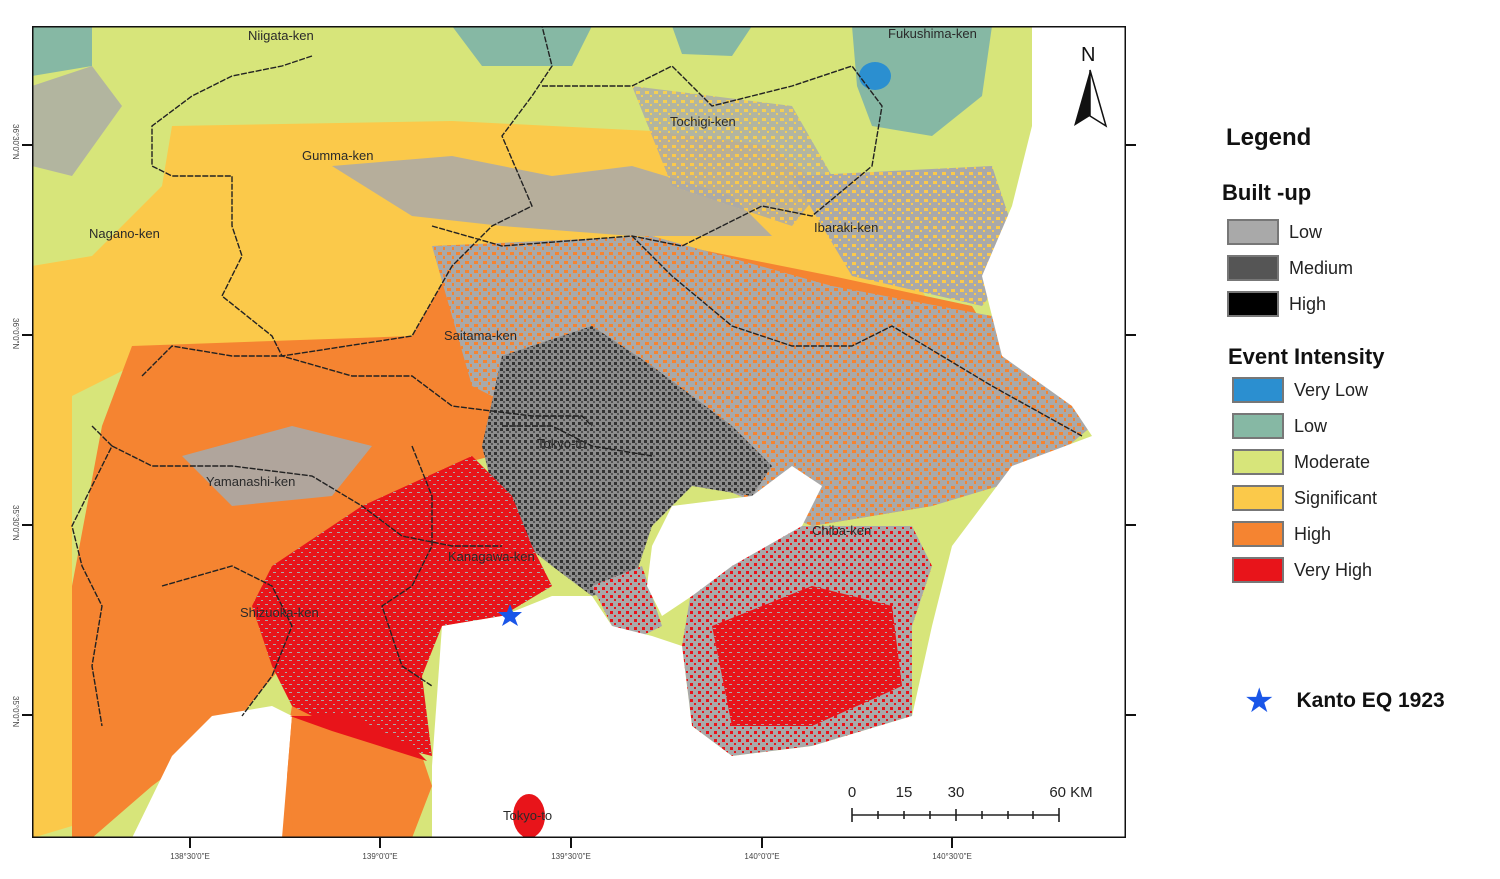 This screenshot has width=1500, height=879. Describe the element at coordinates (1258, 390) in the screenshot. I see `swatch-intensity-very-low` at that location.